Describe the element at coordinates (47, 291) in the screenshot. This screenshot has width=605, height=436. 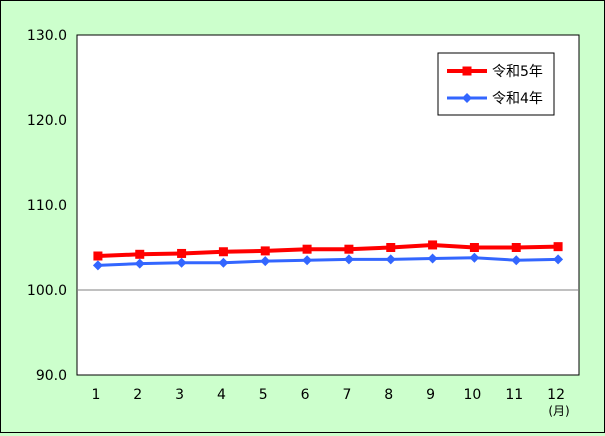
I see `y-tick-label: 100.0` at that location.